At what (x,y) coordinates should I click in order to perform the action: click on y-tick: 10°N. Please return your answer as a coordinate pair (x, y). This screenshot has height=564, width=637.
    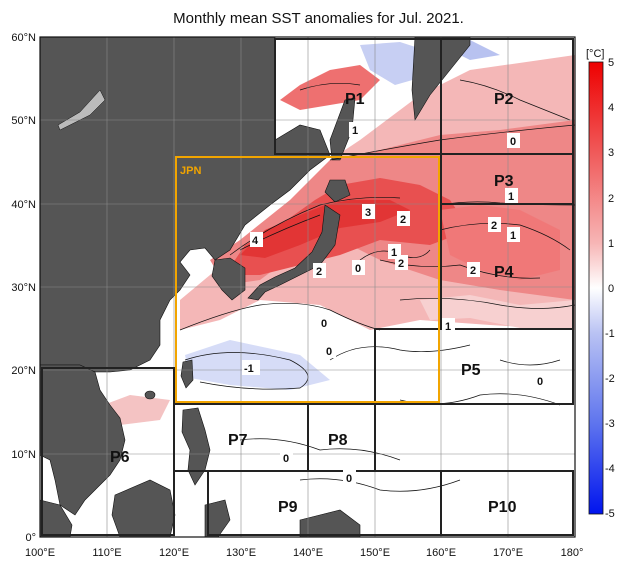
    Looking at the image, I should click on (23, 455).